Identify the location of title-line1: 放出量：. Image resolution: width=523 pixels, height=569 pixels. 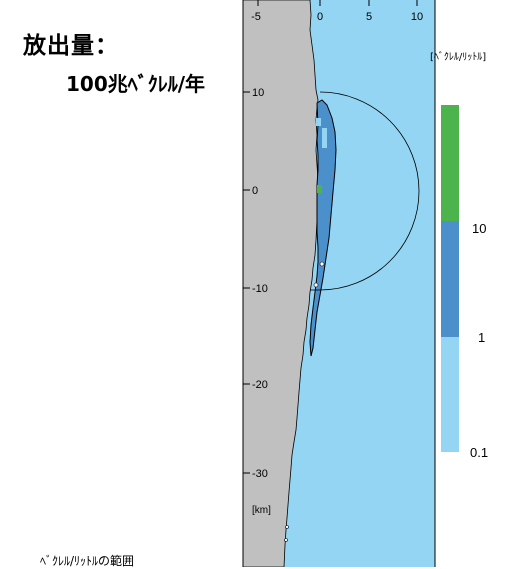
(71, 46).